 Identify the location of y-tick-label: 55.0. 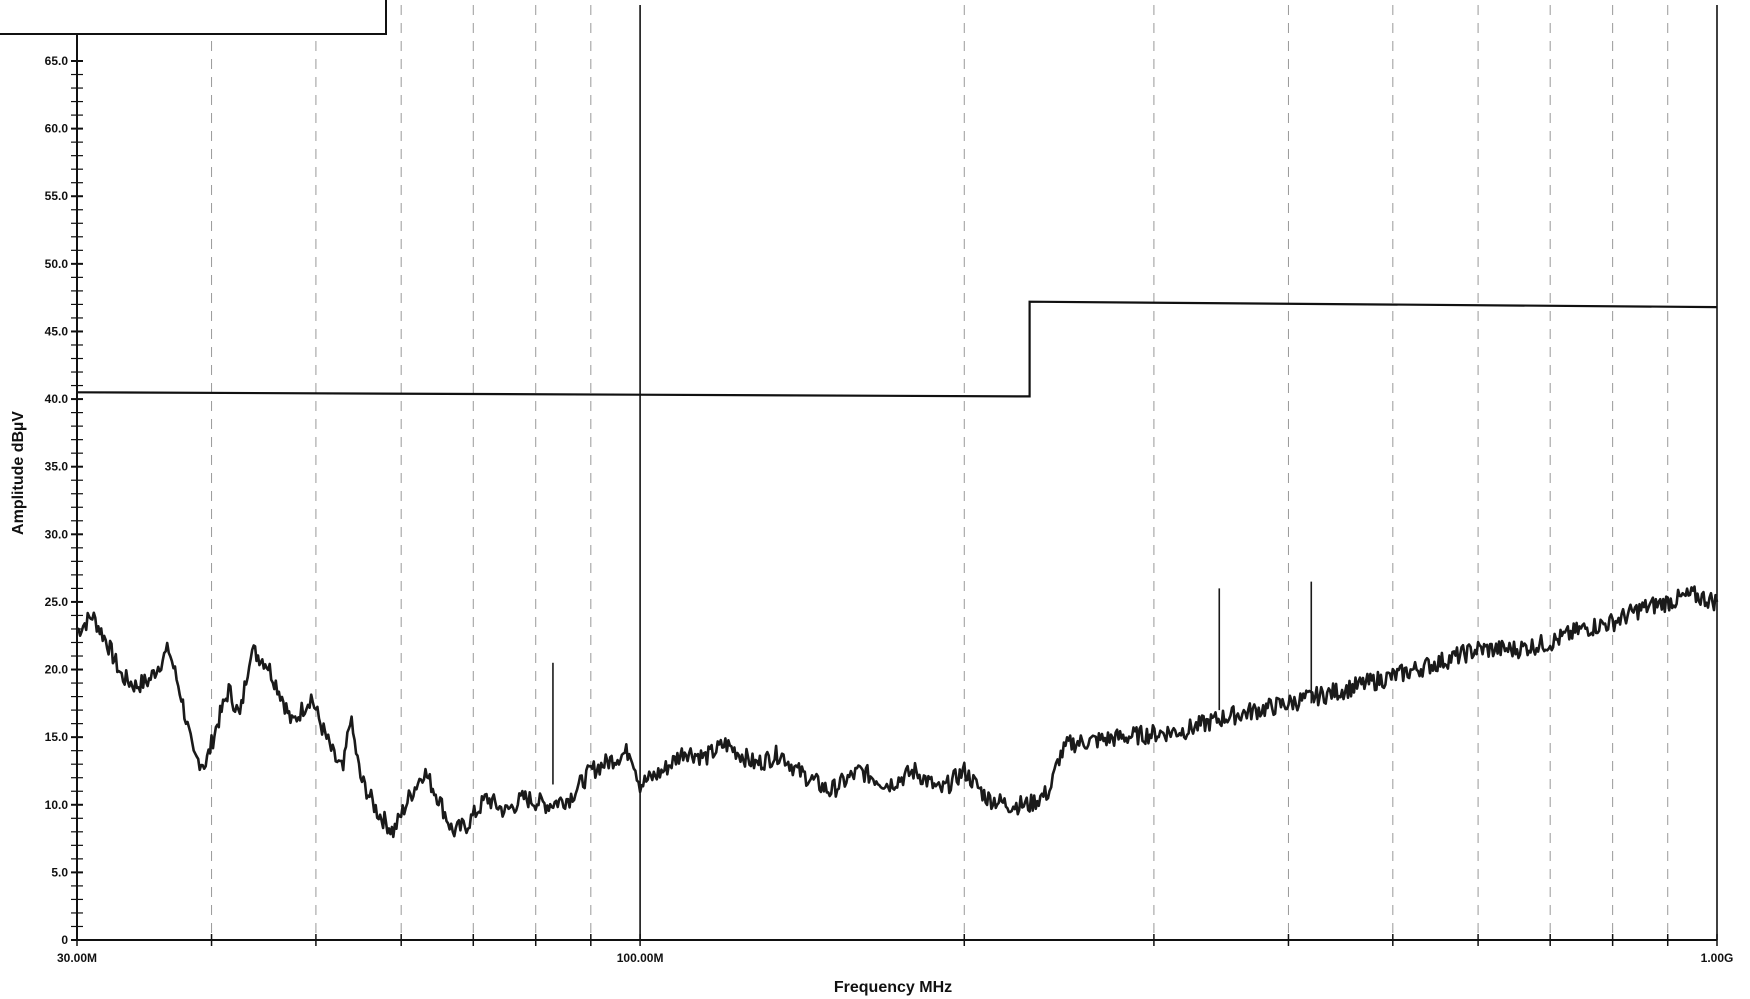
(57, 196).